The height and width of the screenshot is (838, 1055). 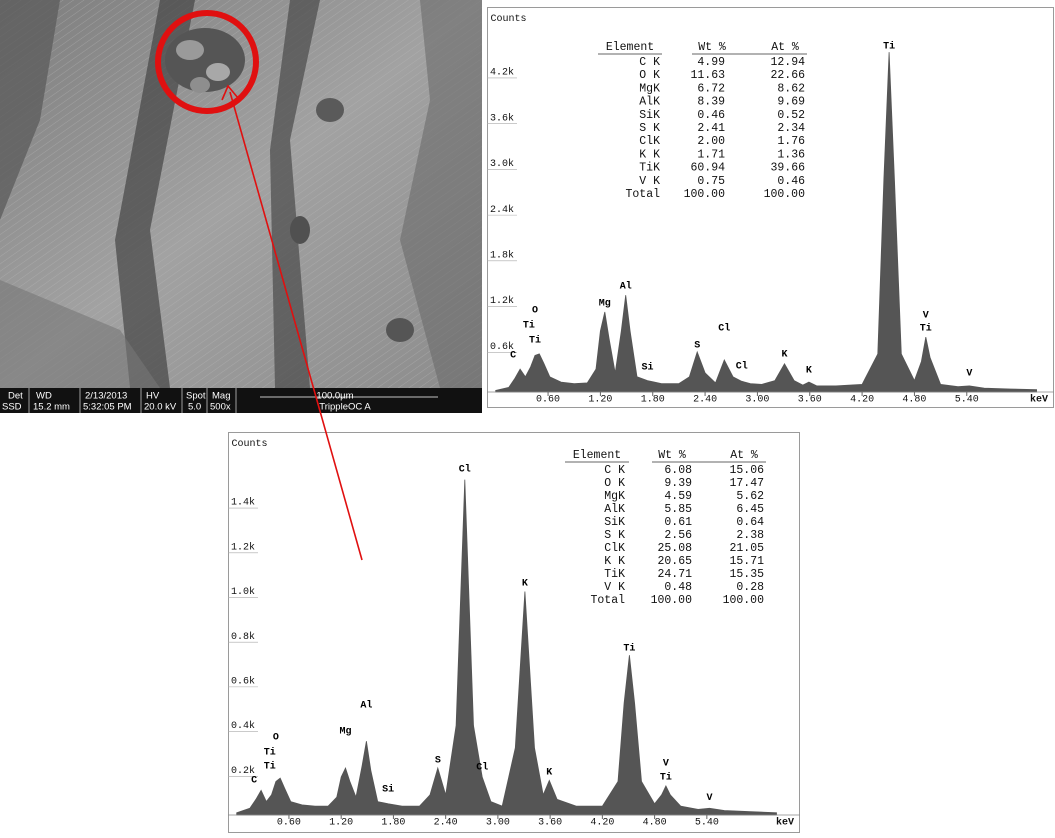 I want to click on y-tick-label: 0.4k, so click(x=243, y=726).